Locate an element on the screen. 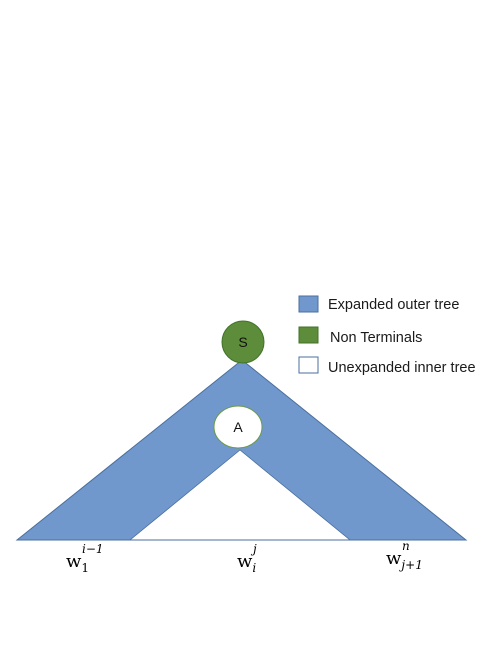  middle-word-span: wij is located at coordinates (247, 558).